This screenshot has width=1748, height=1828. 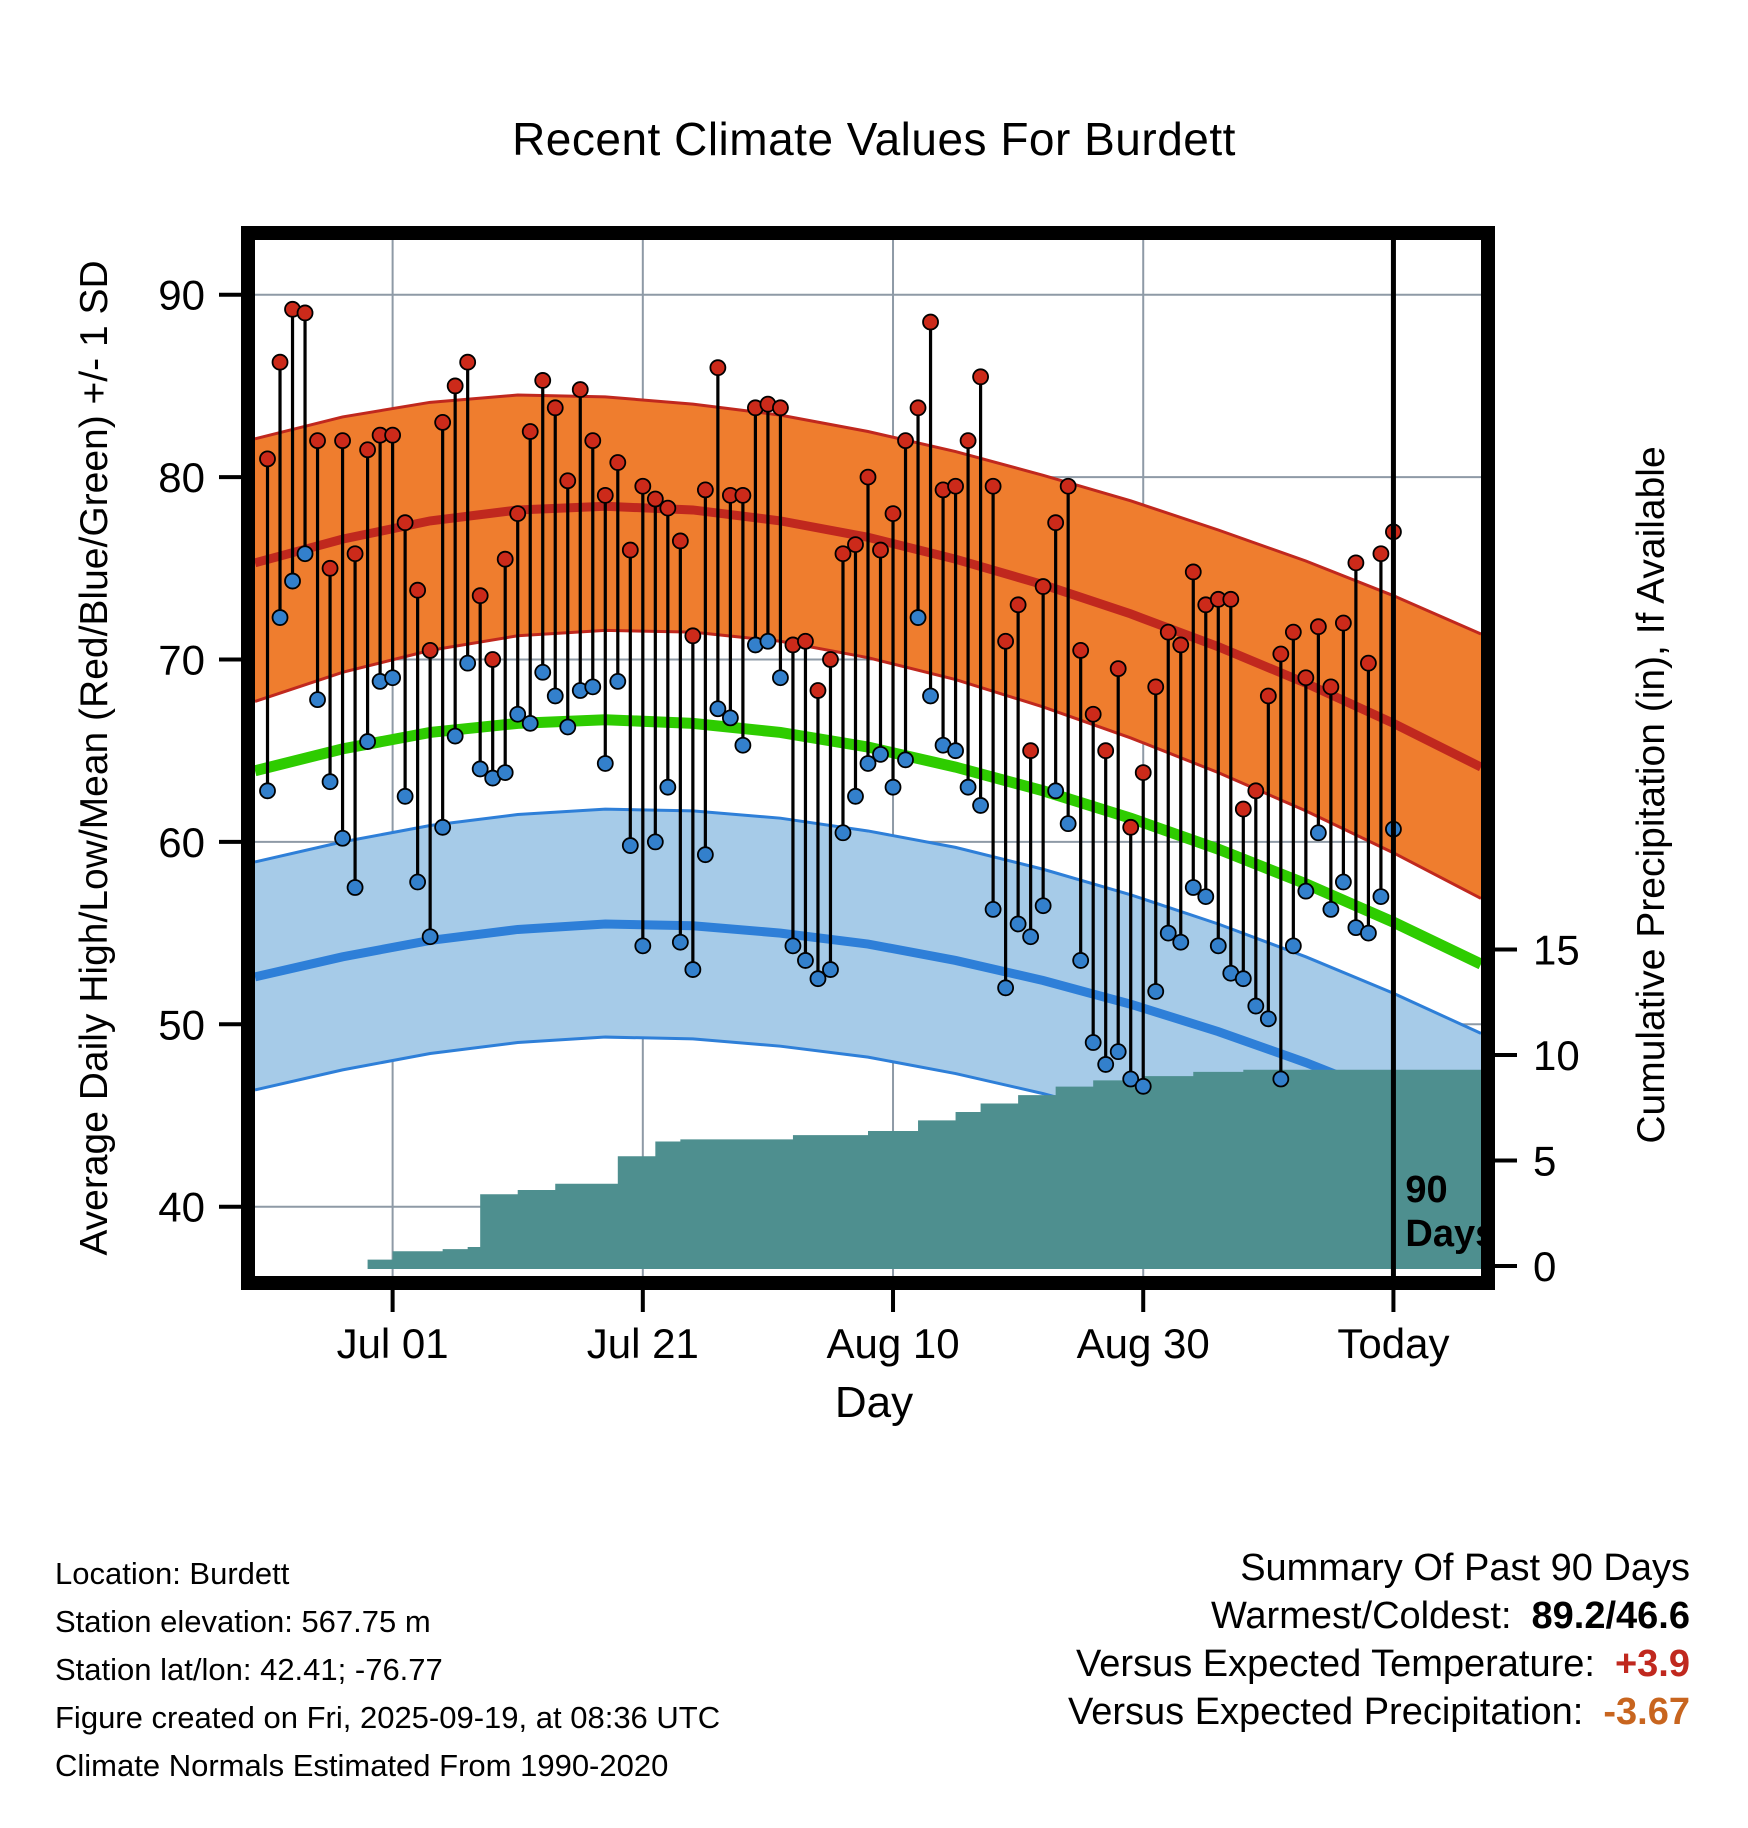 What do you see at coordinates (181, 295) in the screenshot?
I see `left-tick-label: 90` at bounding box center [181, 295].